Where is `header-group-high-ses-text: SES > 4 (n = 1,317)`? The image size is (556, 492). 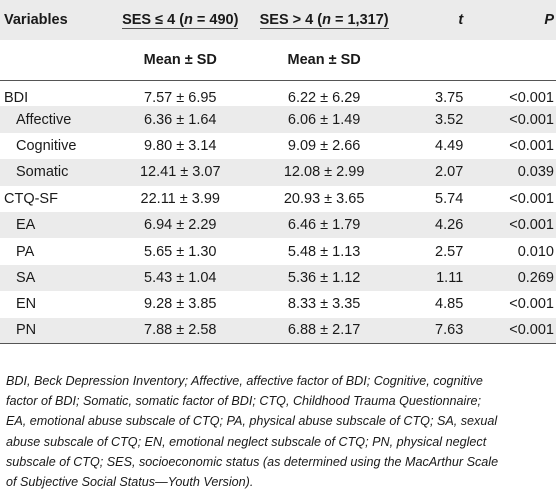 header-group-high-ses-text: SES > 4 (n = 1,317) is located at coordinates (324, 20).